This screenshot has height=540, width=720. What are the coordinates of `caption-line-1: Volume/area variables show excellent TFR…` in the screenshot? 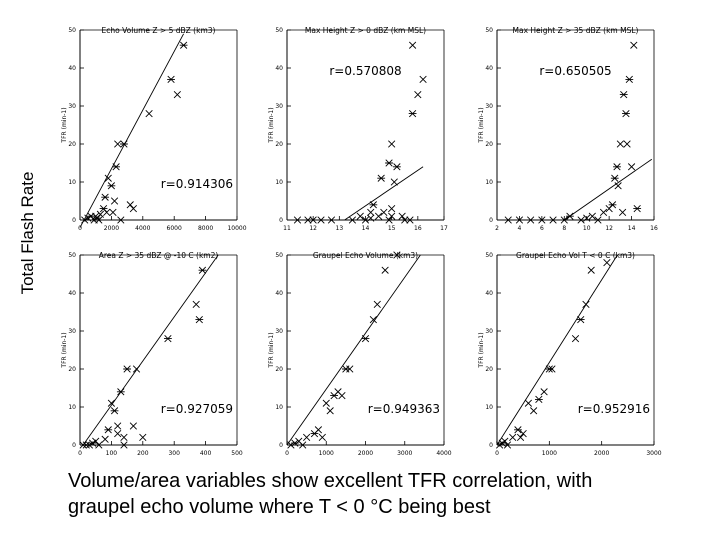 It's located at (330, 481).